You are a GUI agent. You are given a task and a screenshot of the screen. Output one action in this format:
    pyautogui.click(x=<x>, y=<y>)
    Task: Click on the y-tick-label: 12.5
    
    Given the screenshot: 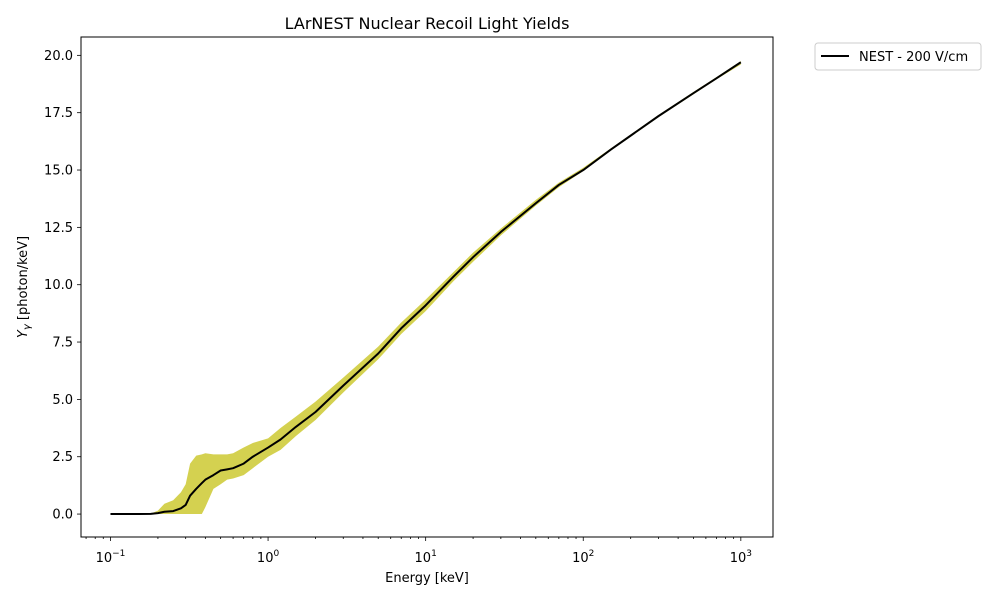 What is the action you would take?
    pyautogui.click(x=58, y=228)
    